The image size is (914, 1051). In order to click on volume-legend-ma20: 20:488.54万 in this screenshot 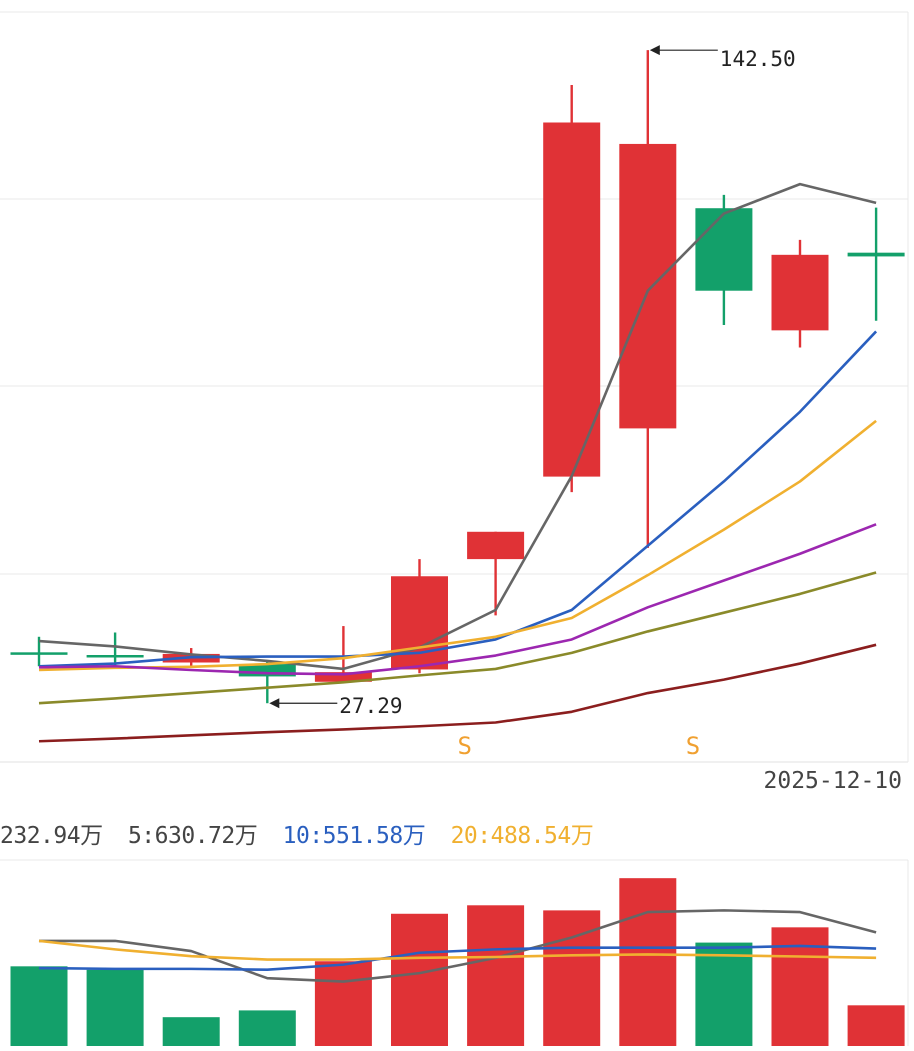, I will do `click(522, 836)`.